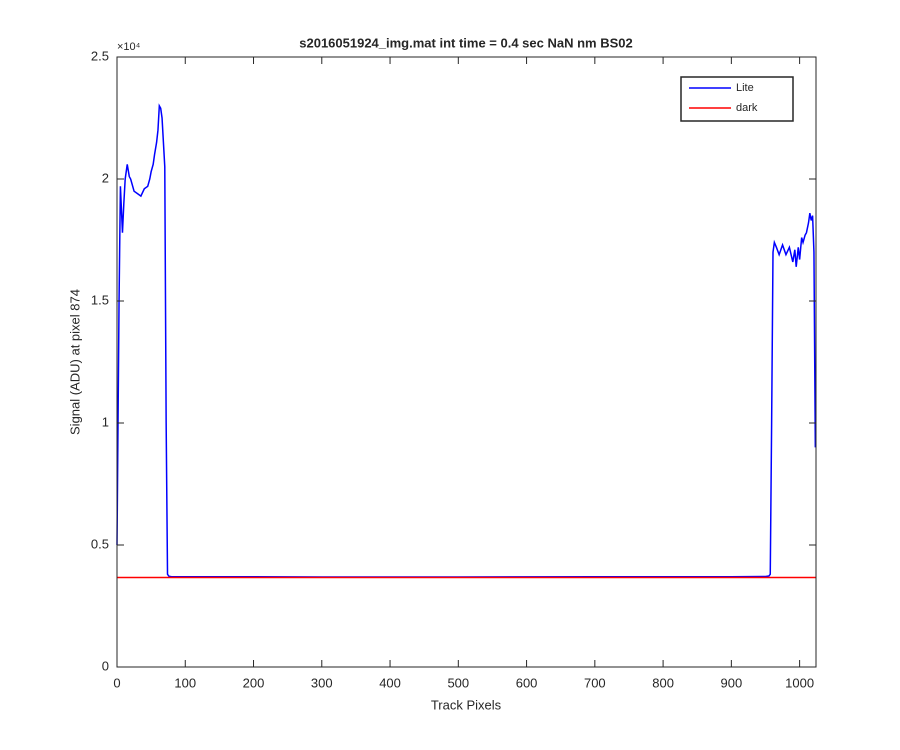  I want to click on y-tick-label: 2.5, so click(100, 55).